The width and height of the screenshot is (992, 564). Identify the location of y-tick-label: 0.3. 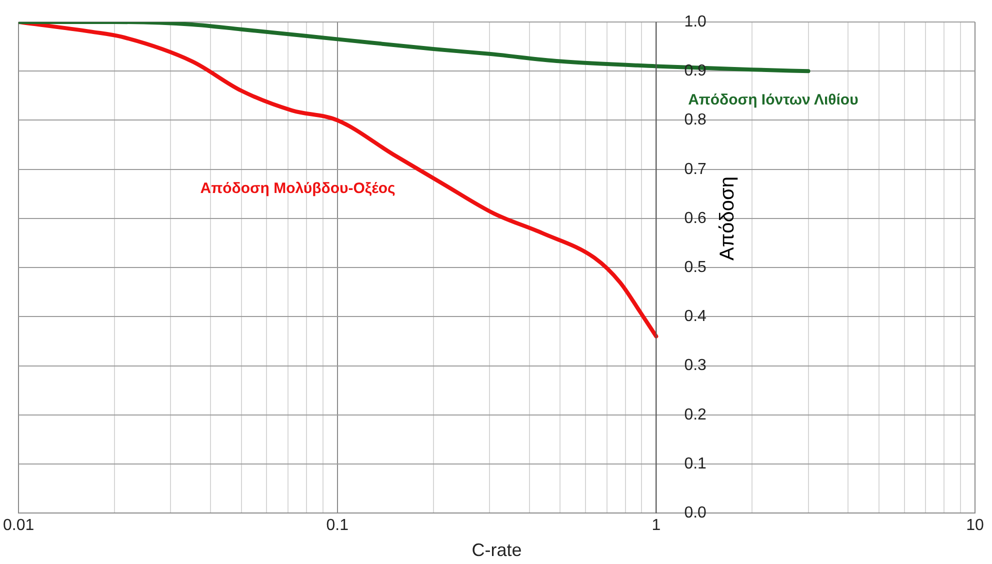
(695, 365).